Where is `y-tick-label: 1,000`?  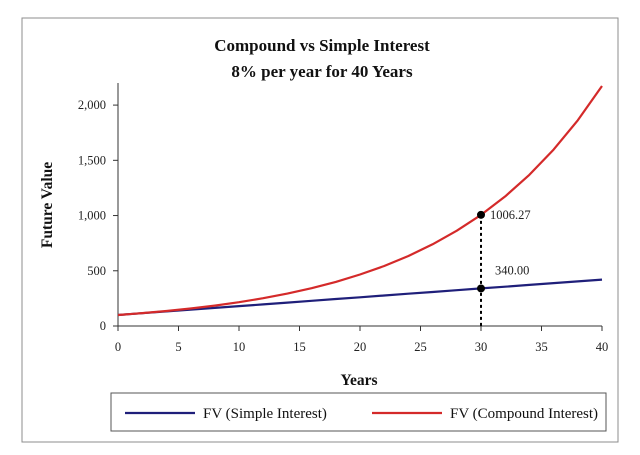
y-tick-label: 1,000 is located at coordinates (92, 216).